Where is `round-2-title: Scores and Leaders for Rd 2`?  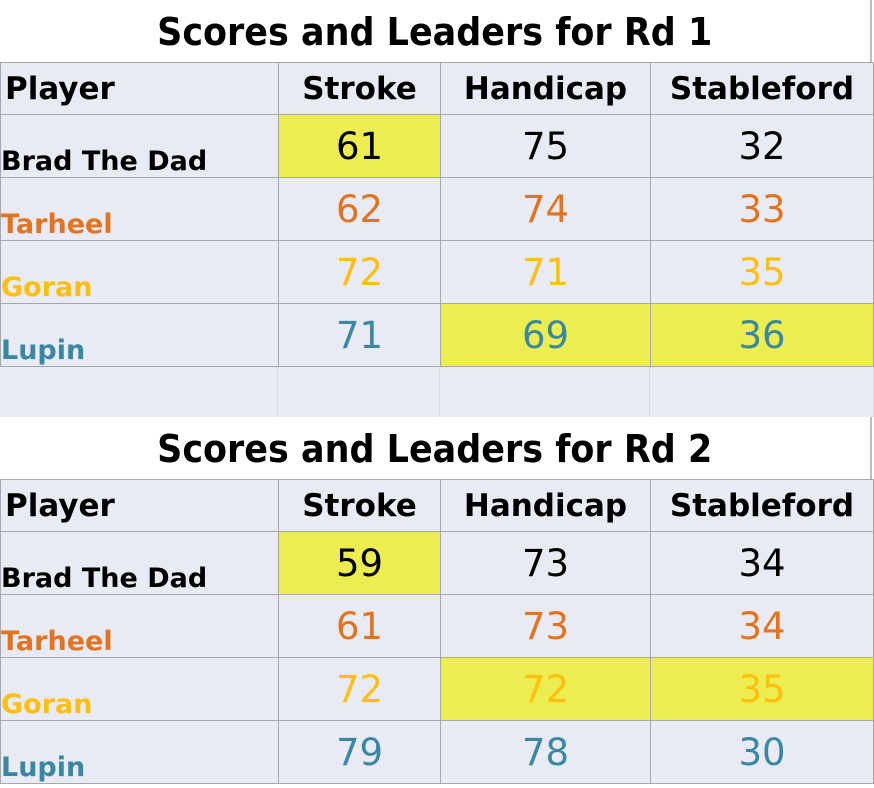
round-2-title: Scores and Leaders for Rd 2 is located at coordinates (435, 449).